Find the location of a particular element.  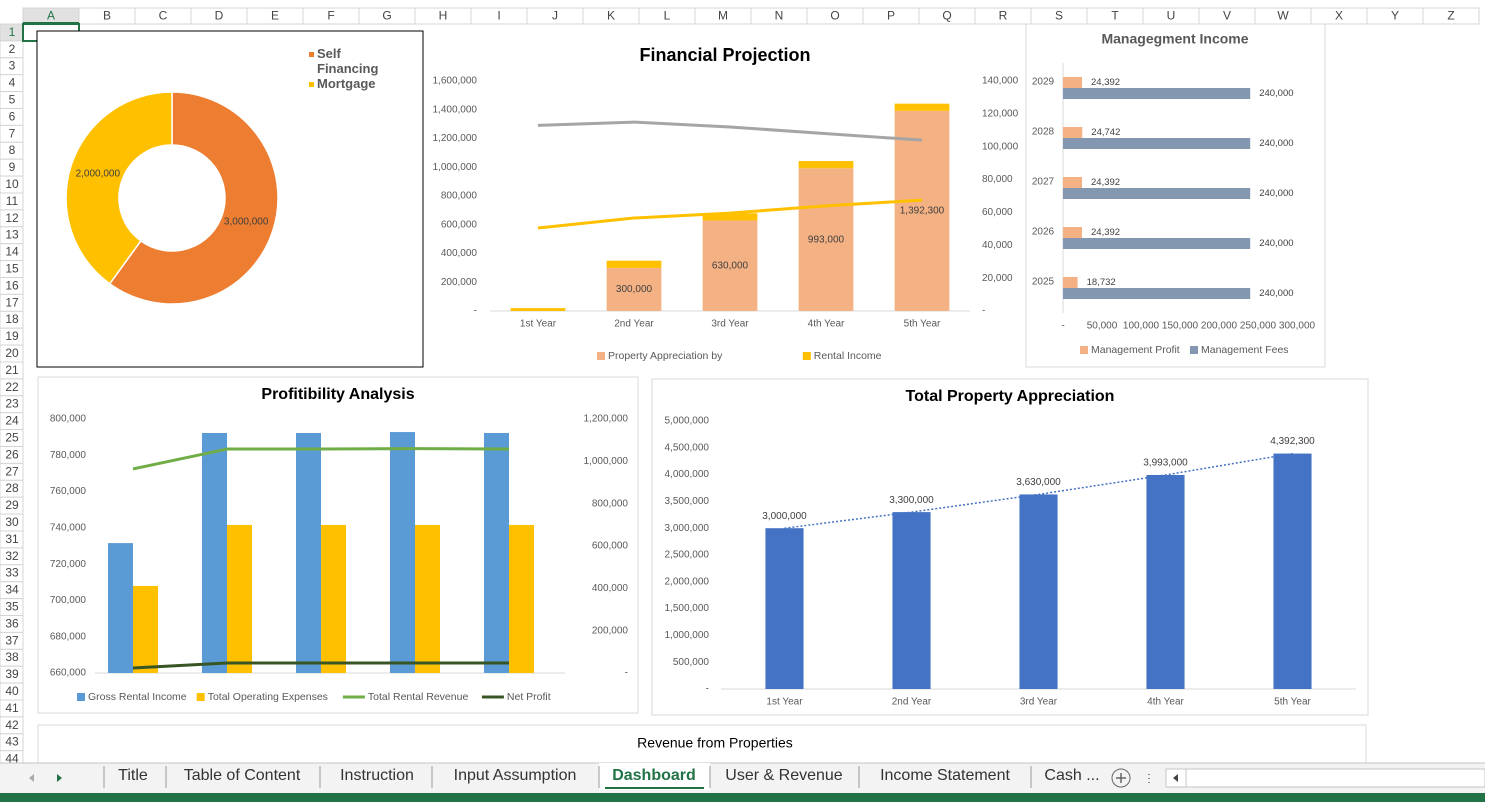

data-label: 24,392 is located at coordinates (1105, 82).